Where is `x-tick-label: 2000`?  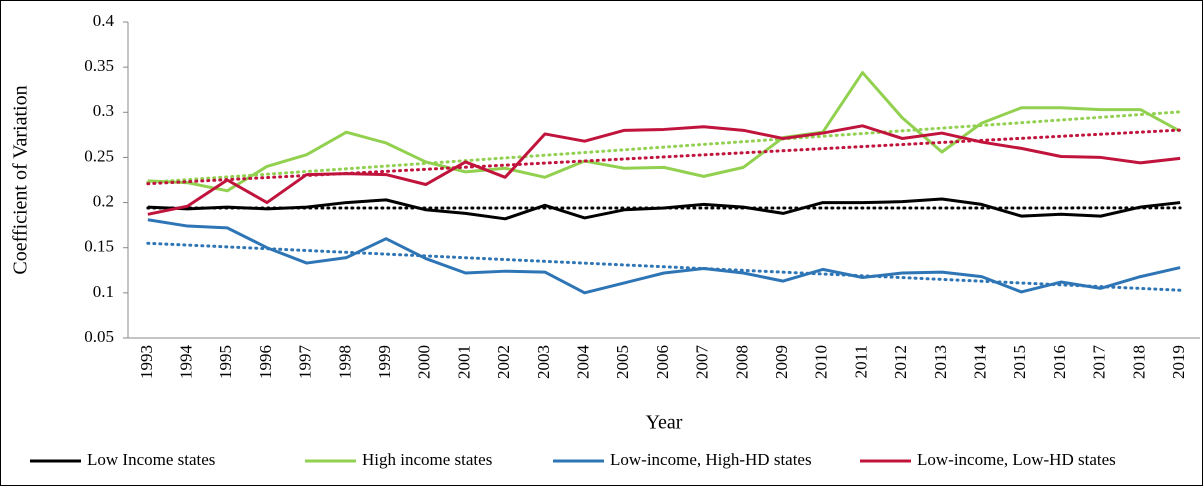 x-tick-label: 2000 is located at coordinates (424, 362).